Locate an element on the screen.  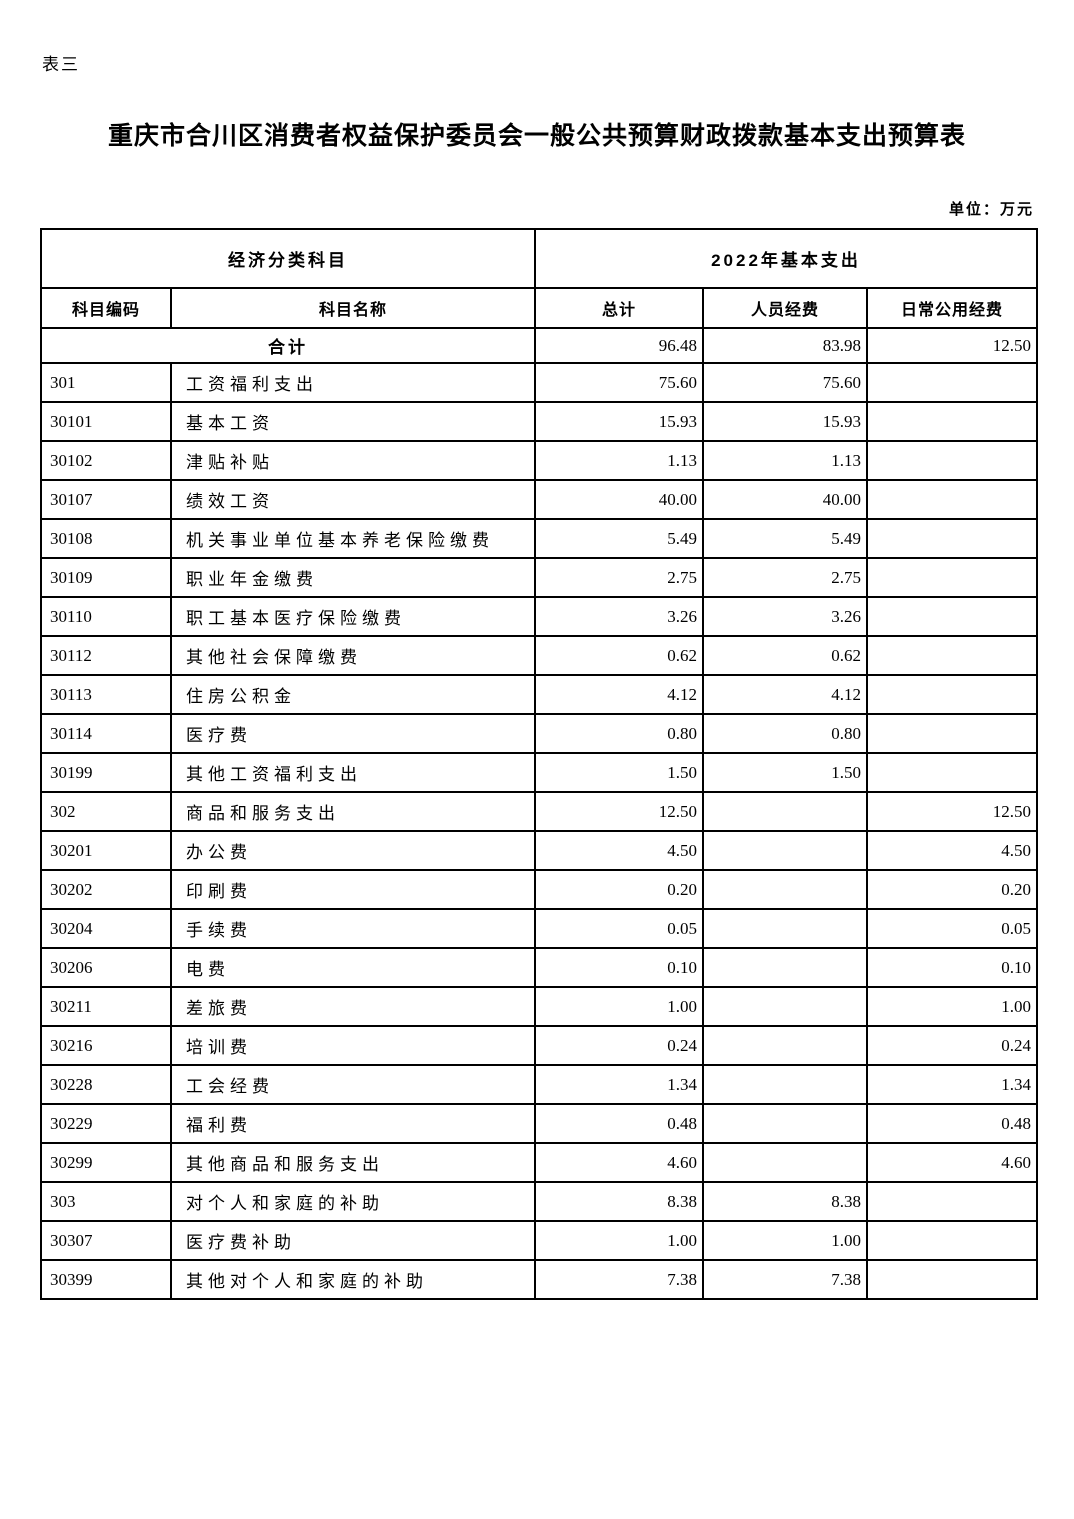
cell-daily-public-funds: 1.00 is located at coordinates (952, 1006).